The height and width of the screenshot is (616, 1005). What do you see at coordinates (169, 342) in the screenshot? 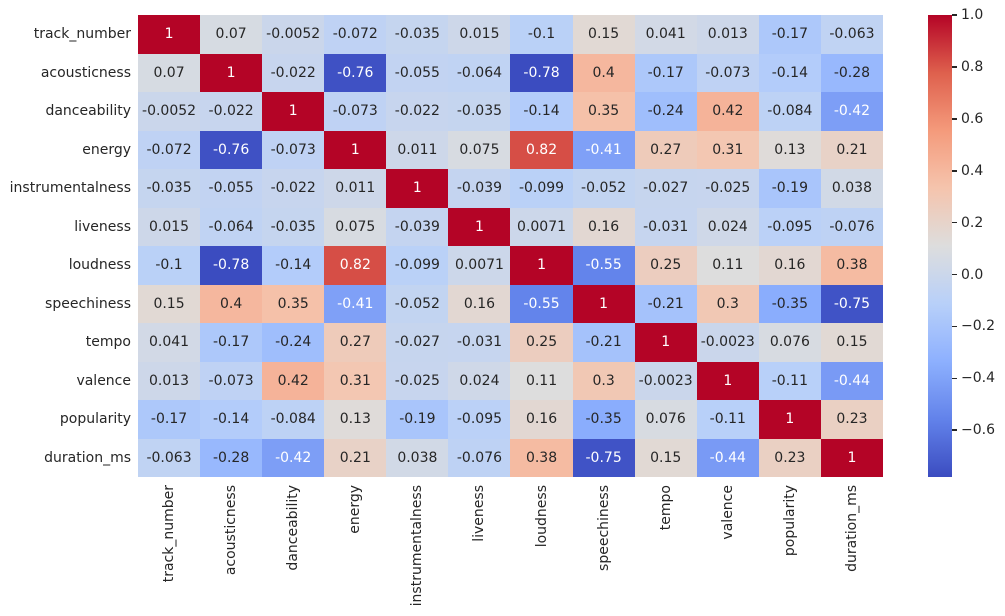
I see `heatmap-cell-tempo-track_number: 0.041` at bounding box center [169, 342].